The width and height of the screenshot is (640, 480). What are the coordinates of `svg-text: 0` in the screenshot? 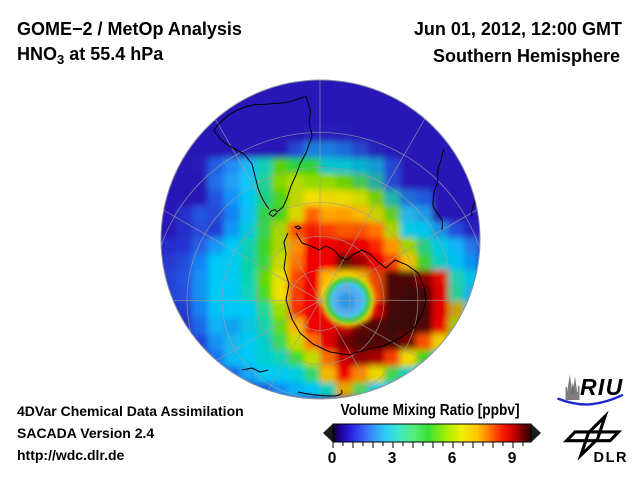 It's located at (332, 458).